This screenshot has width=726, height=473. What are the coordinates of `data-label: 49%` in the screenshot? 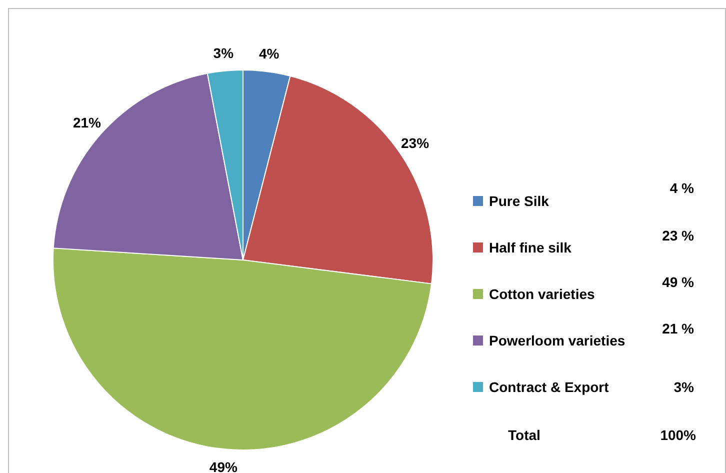 It's located at (223, 466).